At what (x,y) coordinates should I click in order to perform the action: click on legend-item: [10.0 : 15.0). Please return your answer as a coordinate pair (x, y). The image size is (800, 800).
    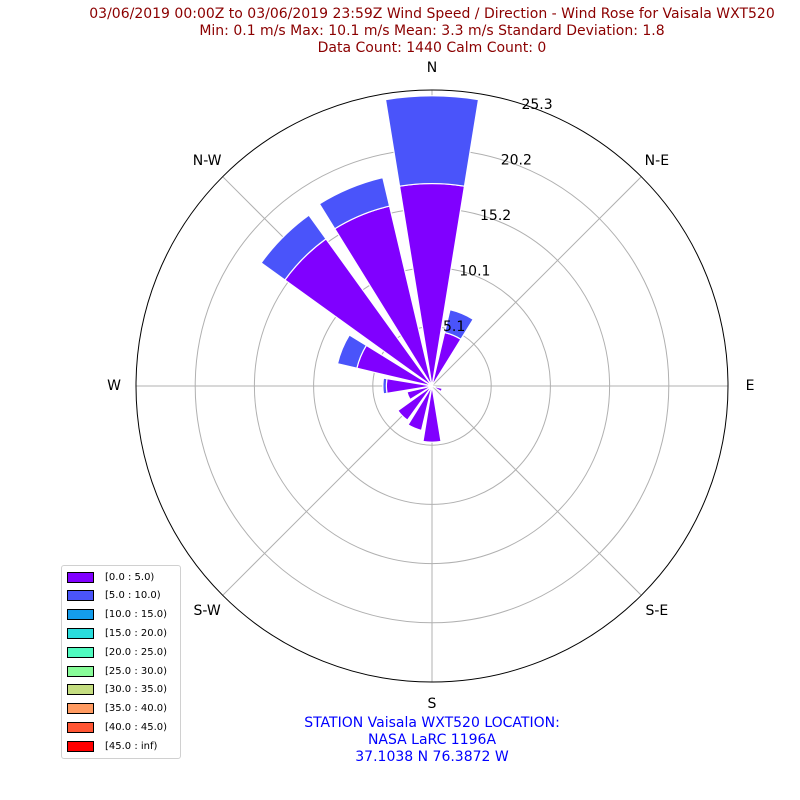
    Looking at the image, I should click on (117, 615).